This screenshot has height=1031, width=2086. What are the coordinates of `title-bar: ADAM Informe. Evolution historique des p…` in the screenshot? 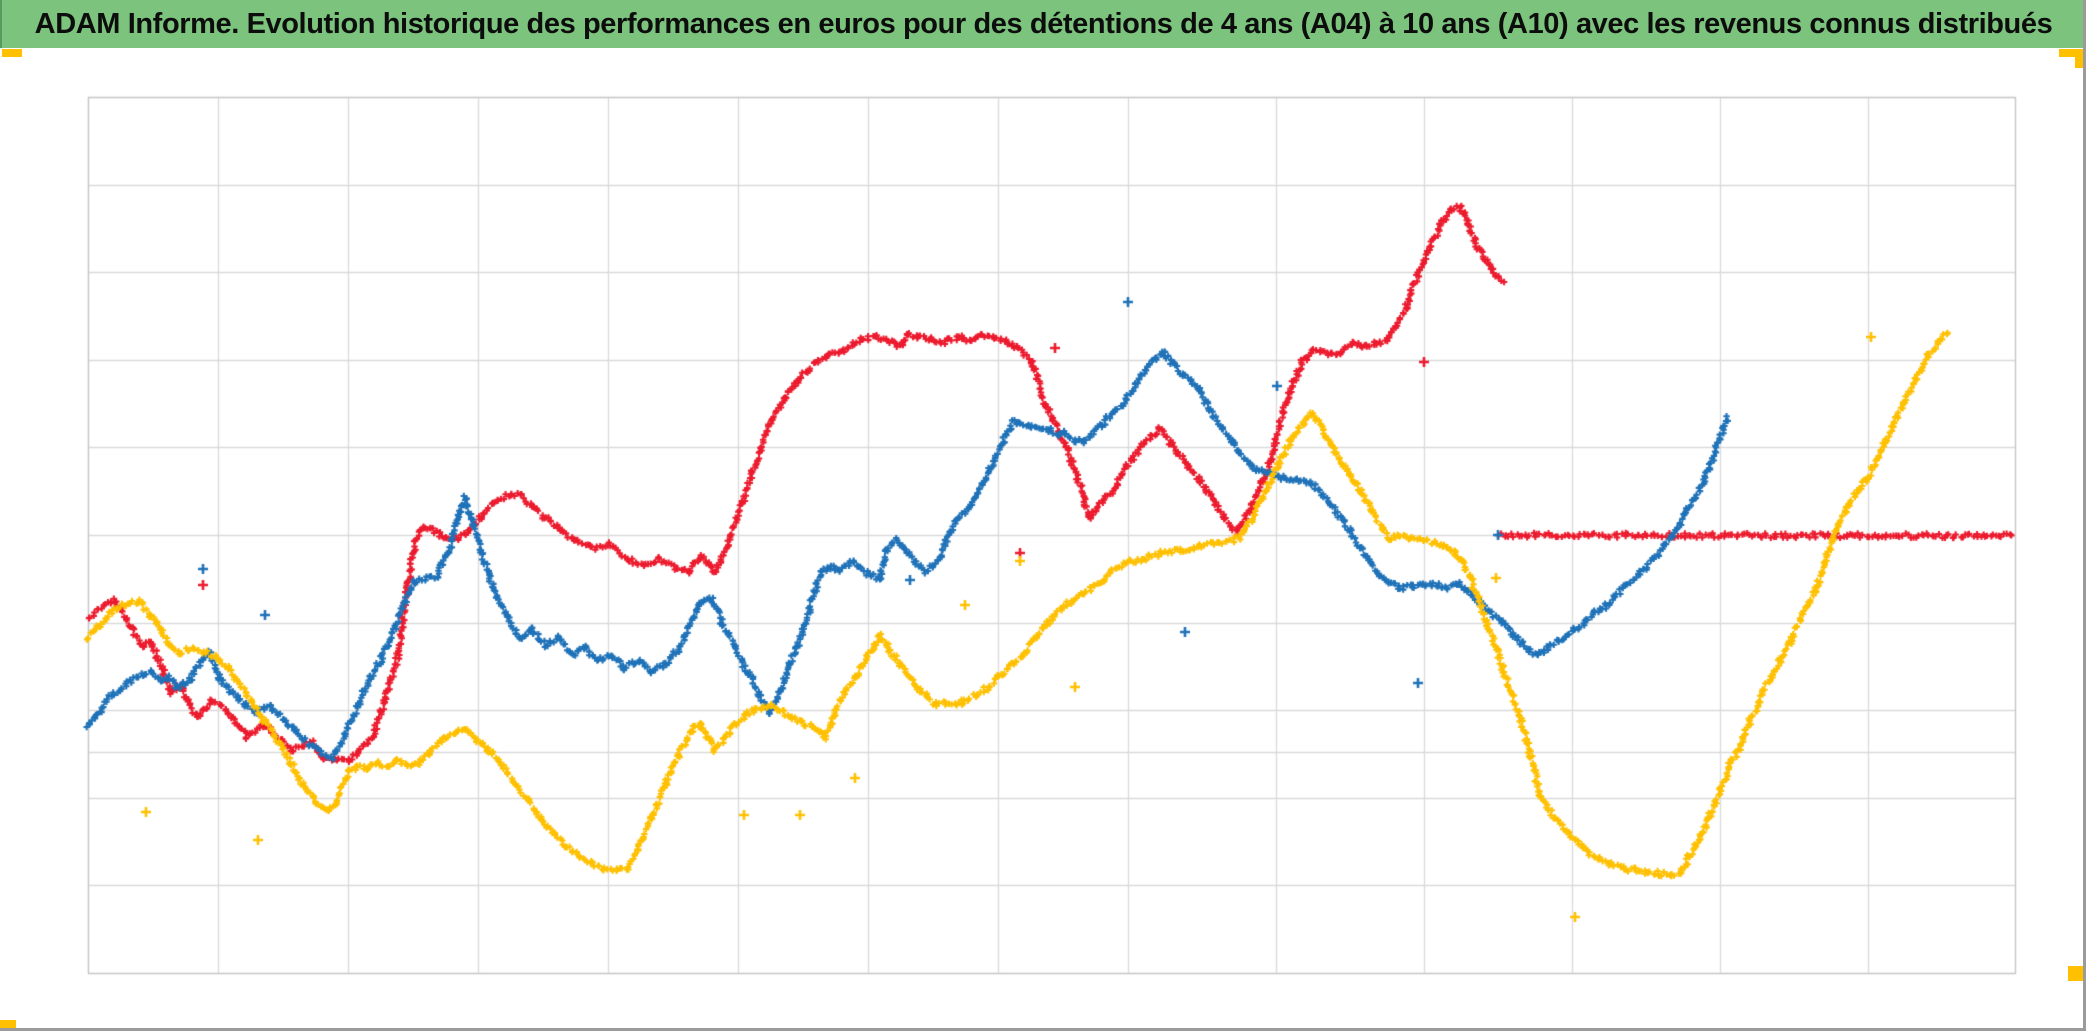 It's located at (1042, 24).